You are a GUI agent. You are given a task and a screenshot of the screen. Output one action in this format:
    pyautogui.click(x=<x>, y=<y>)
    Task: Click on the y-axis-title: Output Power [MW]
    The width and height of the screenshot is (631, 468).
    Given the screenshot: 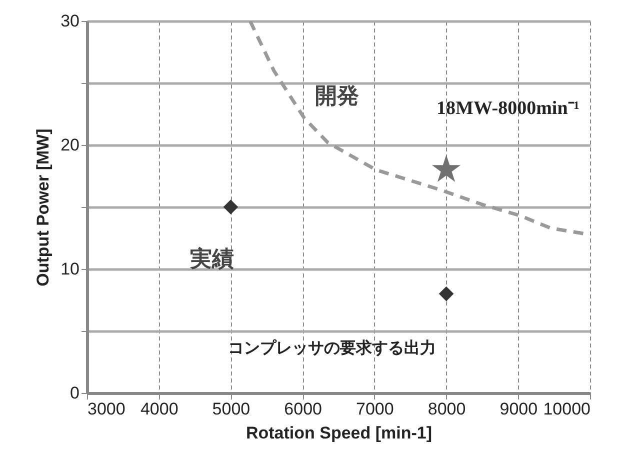 What is the action you would take?
    pyautogui.click(x=43, y=207)
    